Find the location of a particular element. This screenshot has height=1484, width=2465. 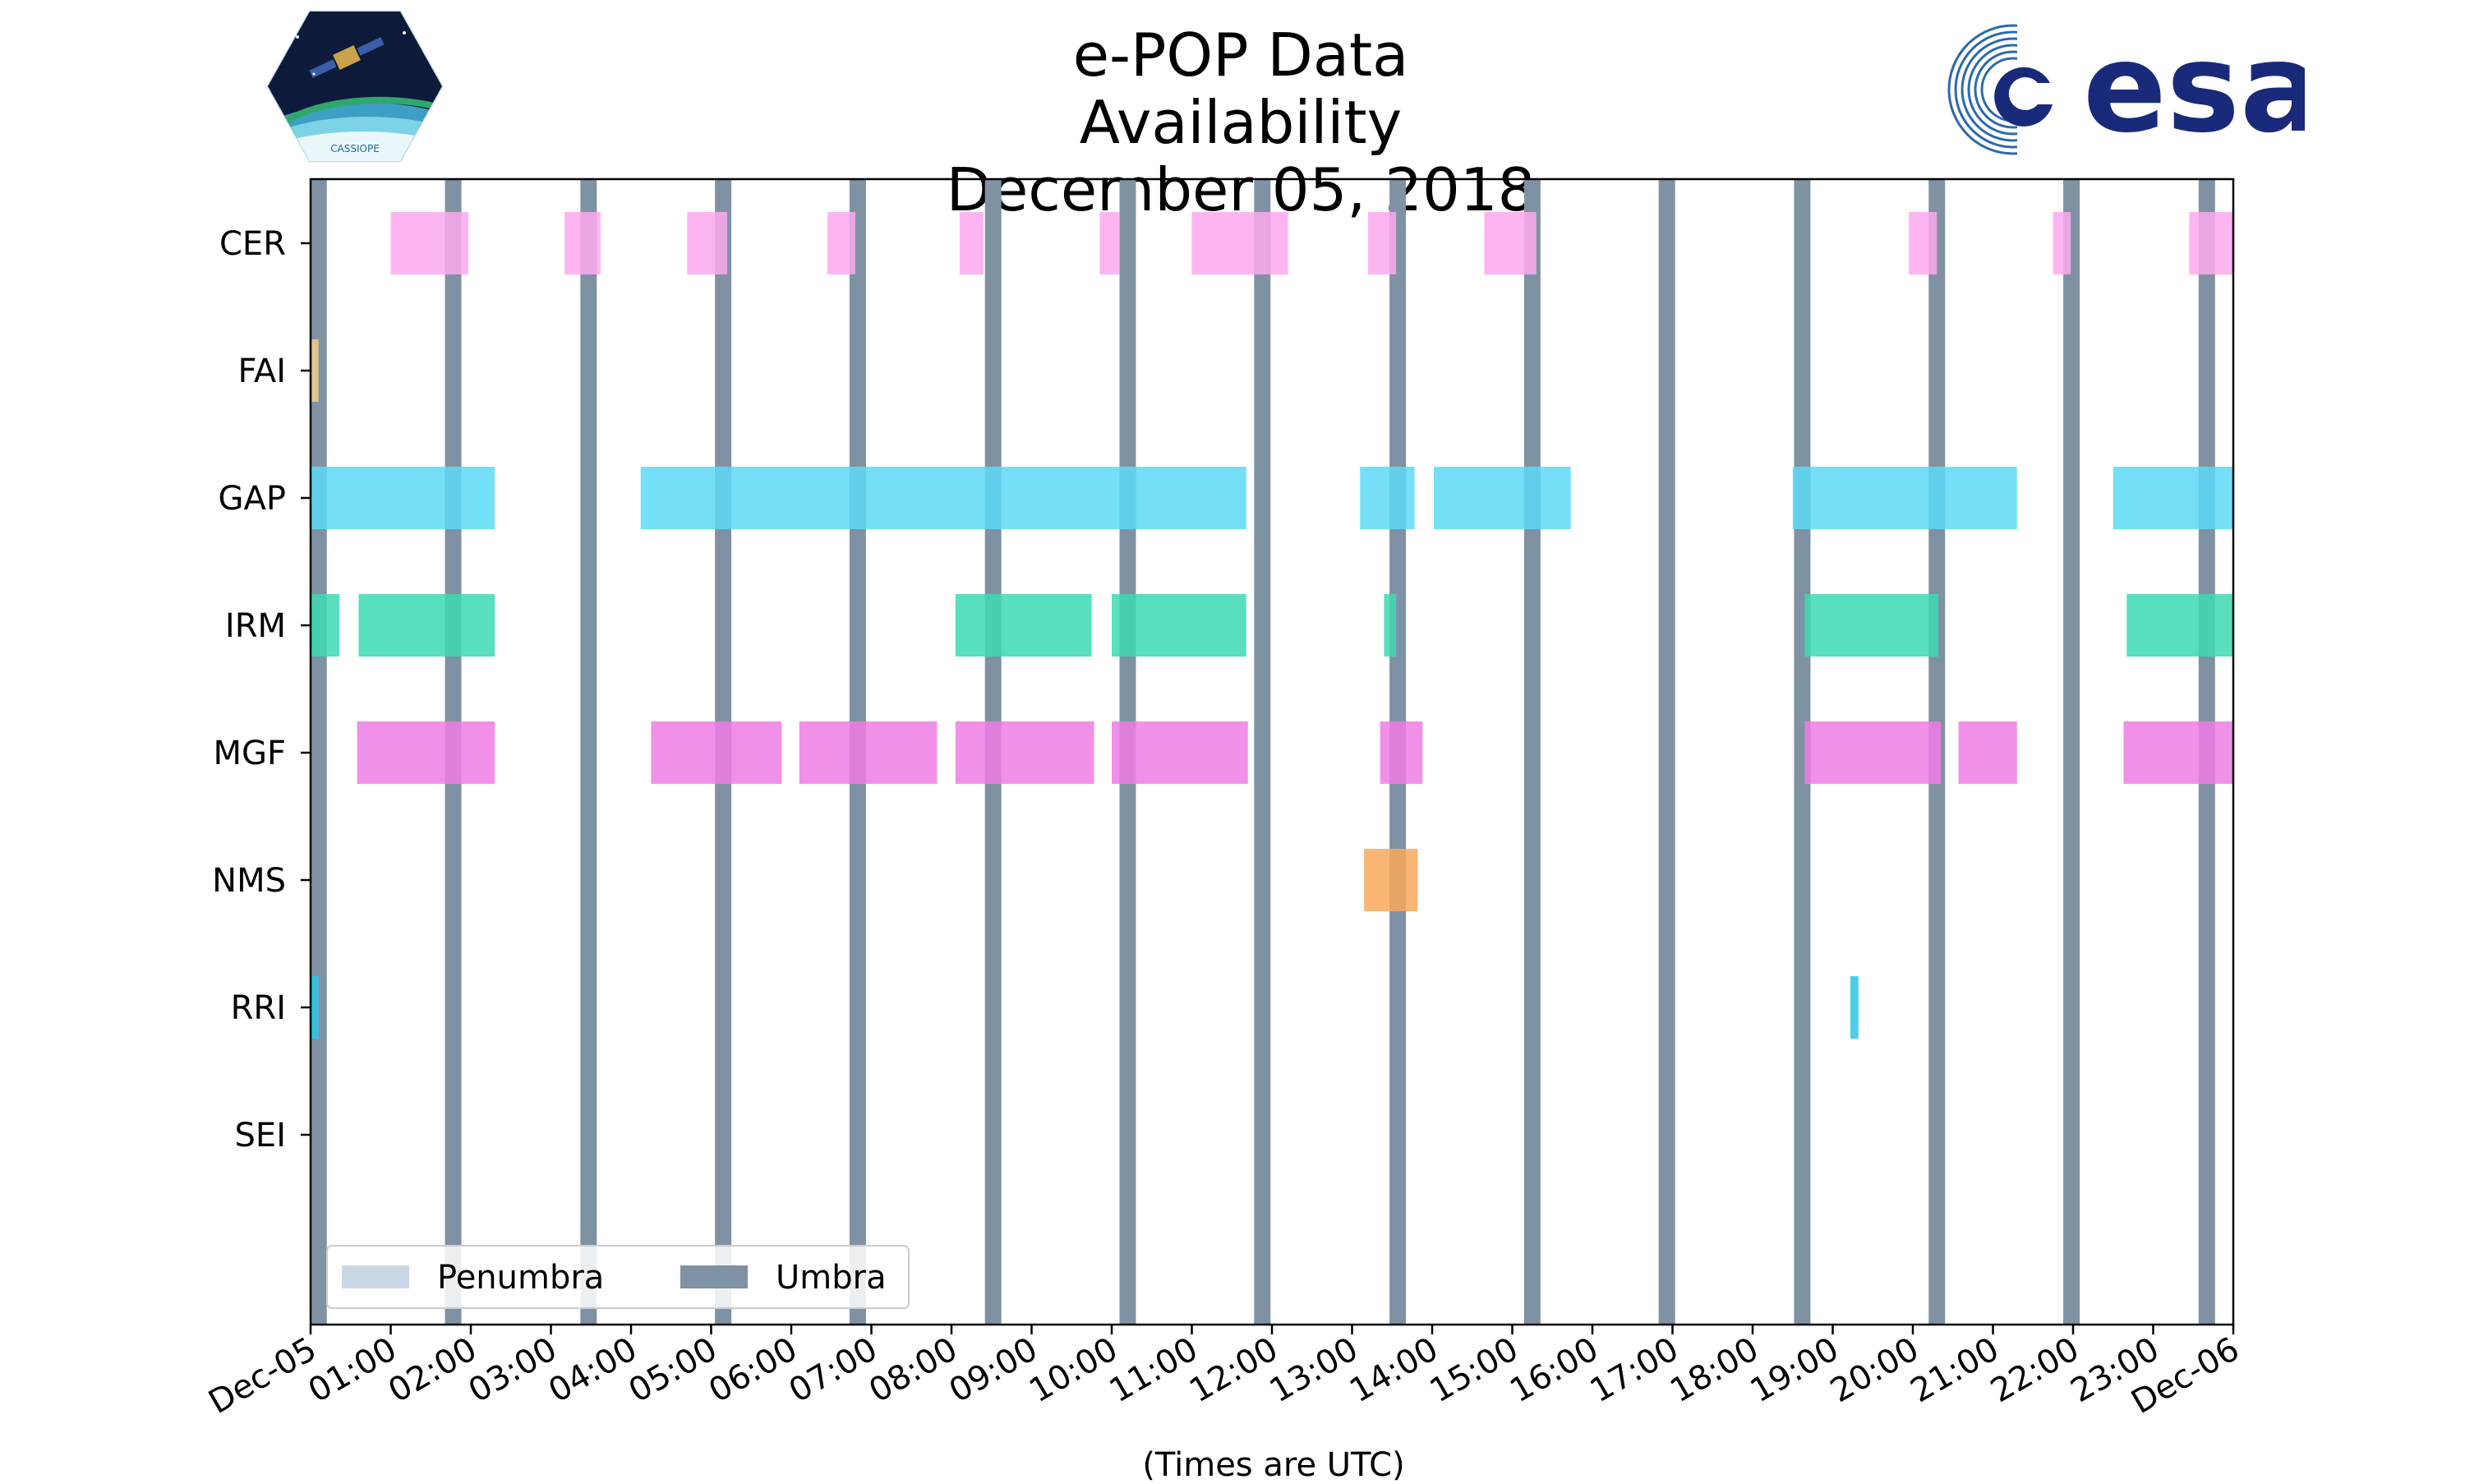

esa-logo: esa is located at coordinates (2133, 90).